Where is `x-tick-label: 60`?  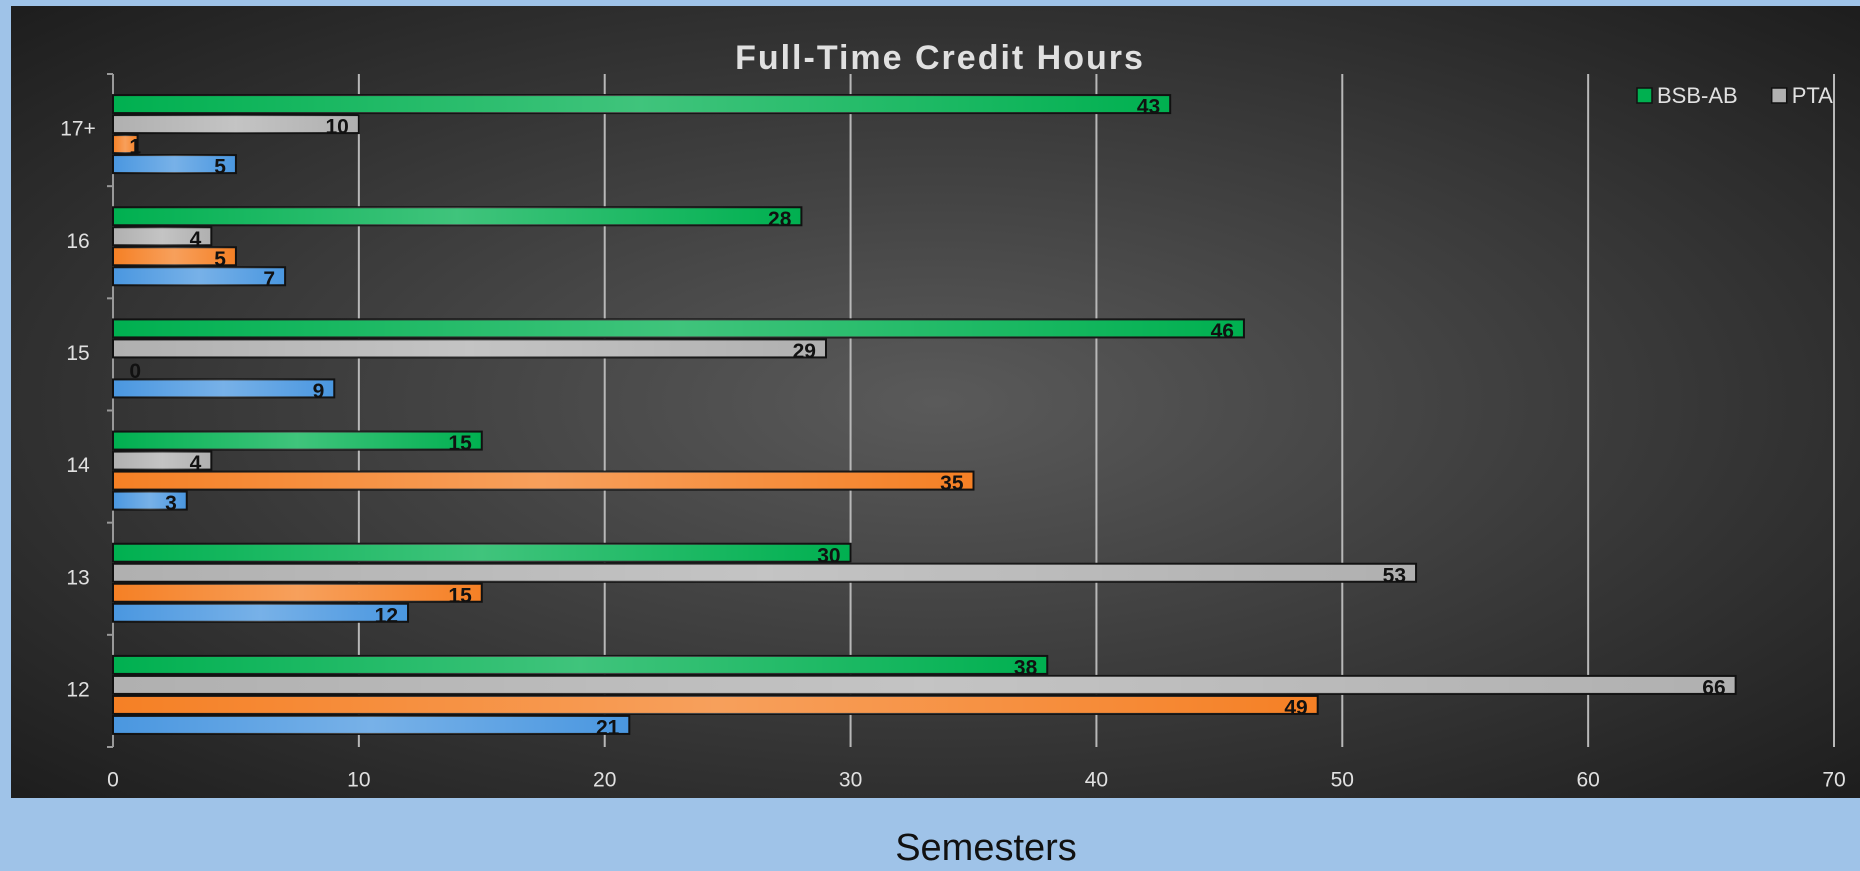
x-tick-label: 60 is located at coordinates (1587, 780).